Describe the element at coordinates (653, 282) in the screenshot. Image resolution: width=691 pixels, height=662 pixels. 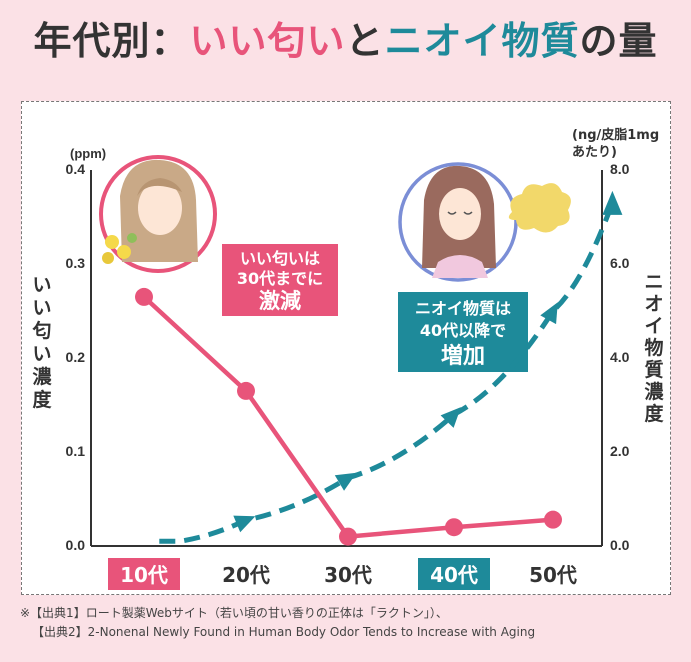
I see `axis-title-char: ニ` at that location.